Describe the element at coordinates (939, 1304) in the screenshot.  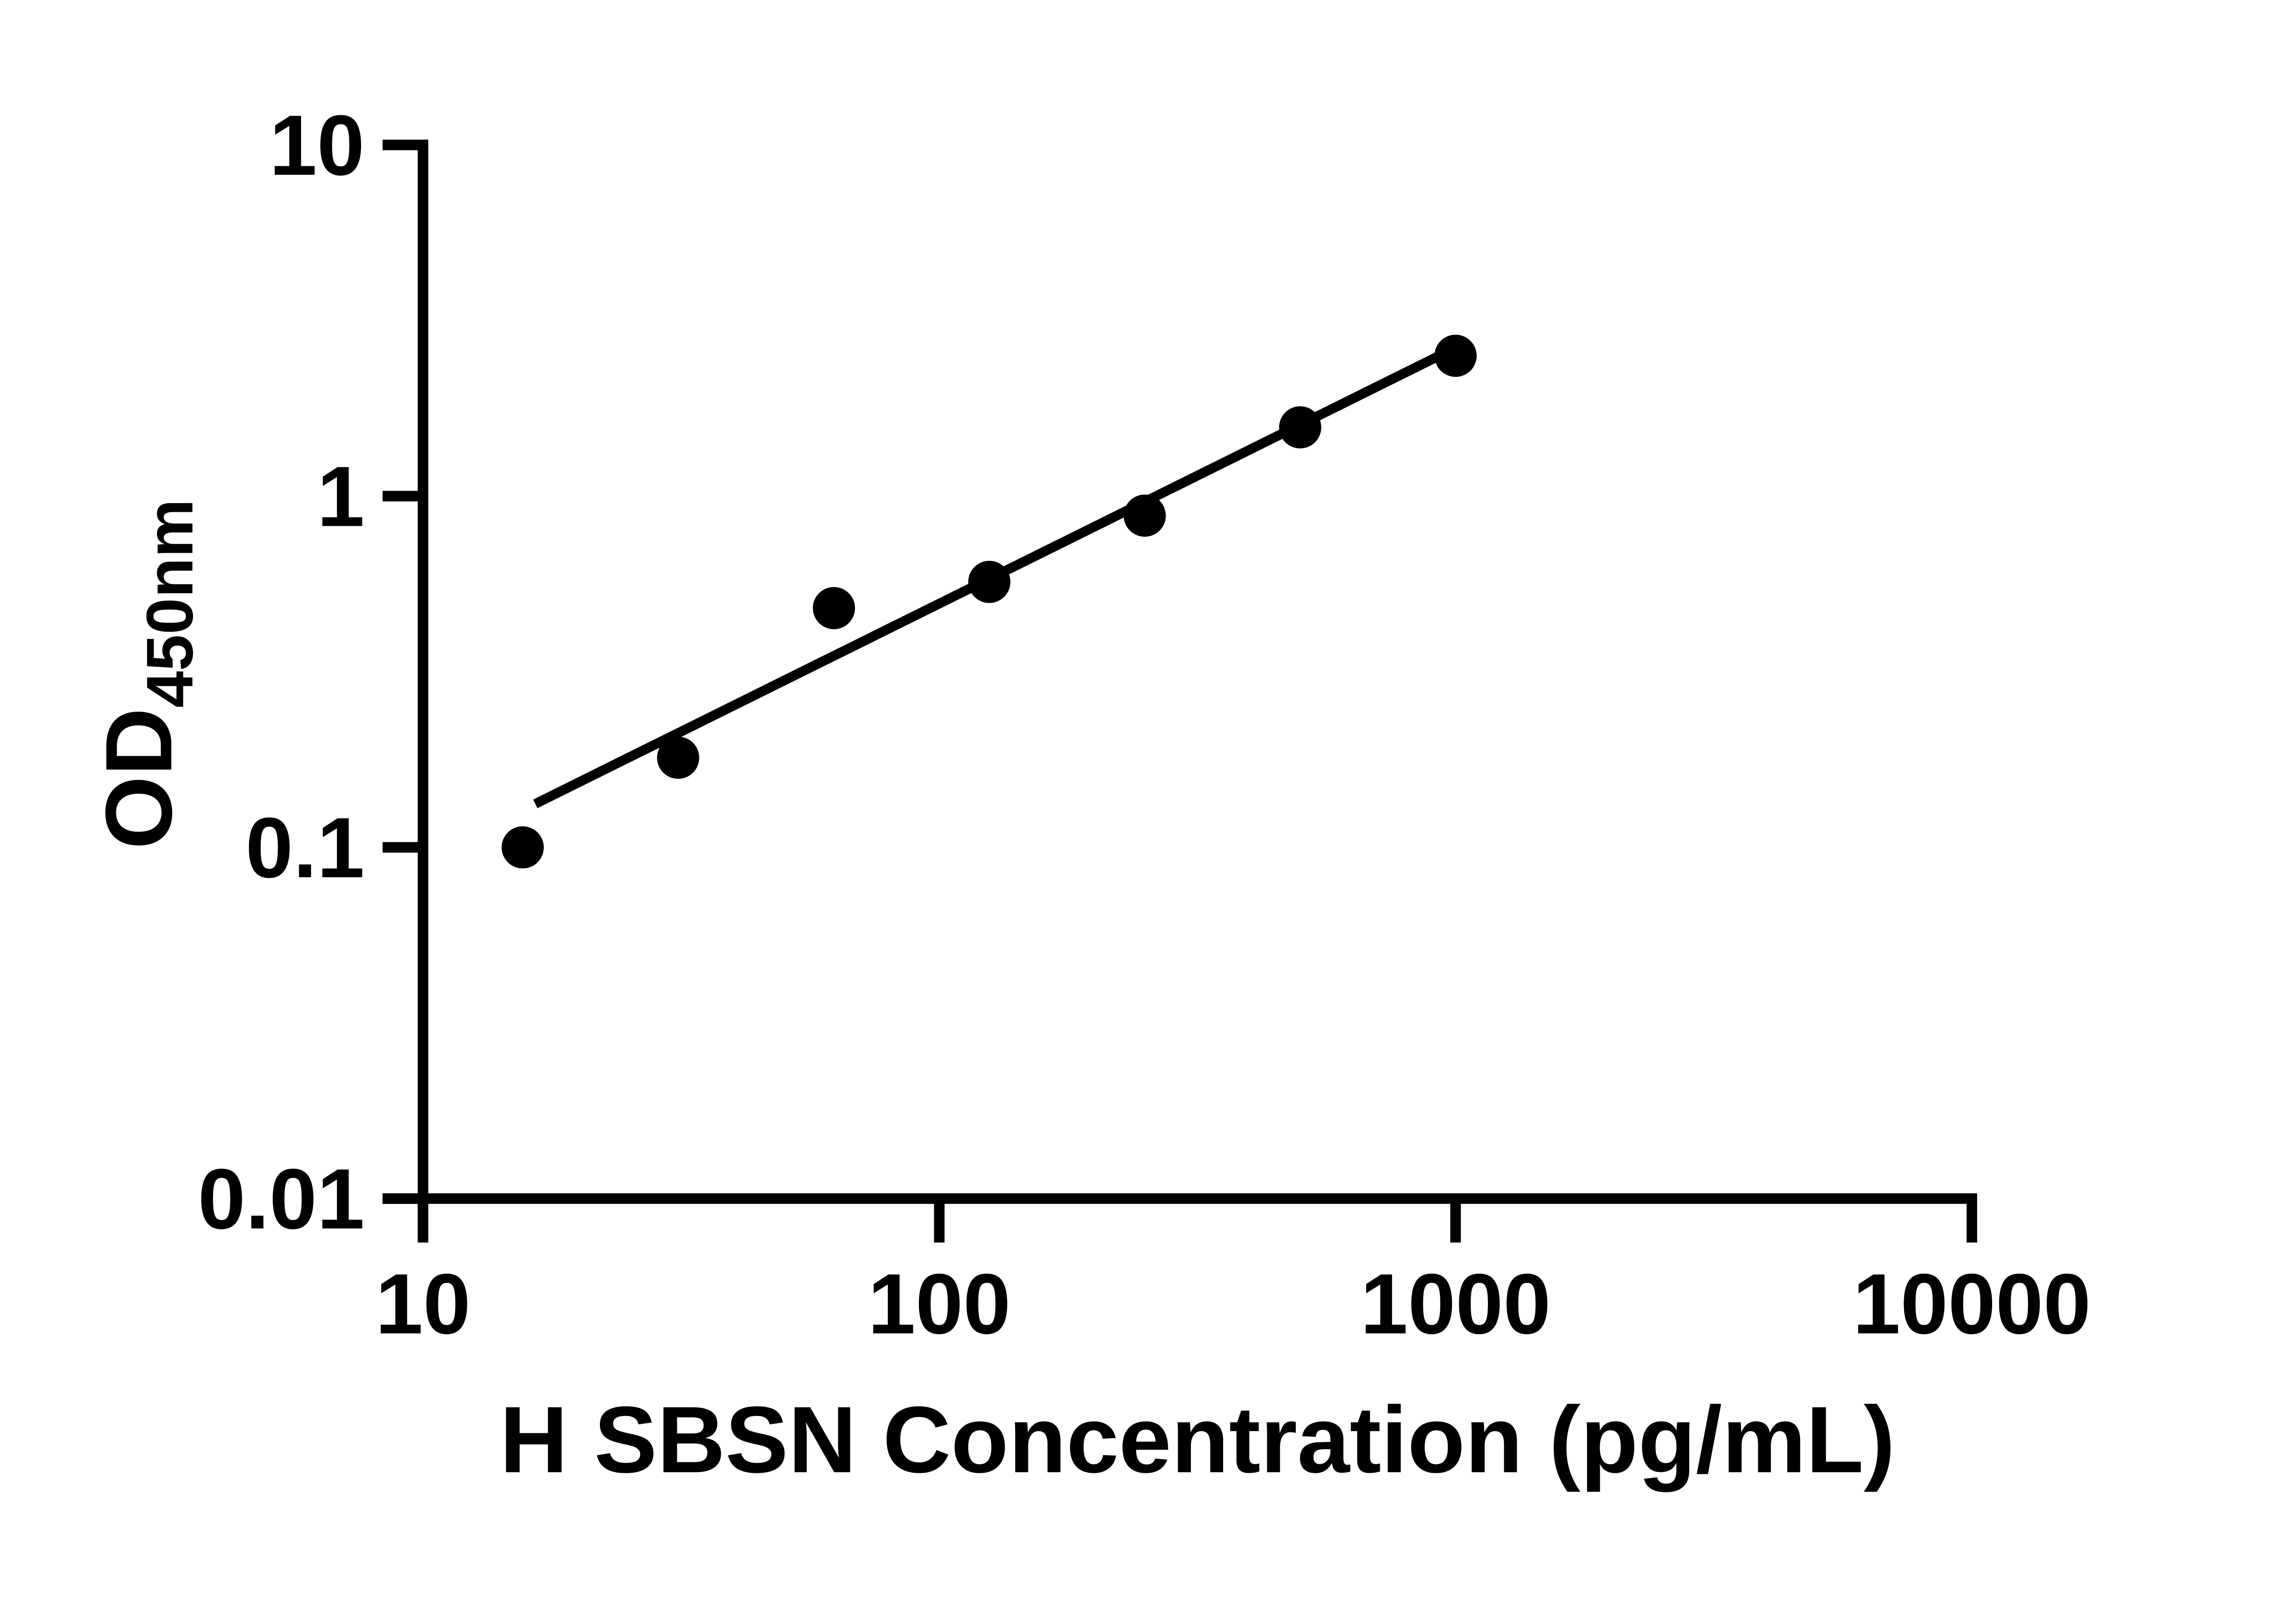
I see `x-tick-label: 100` at that location.